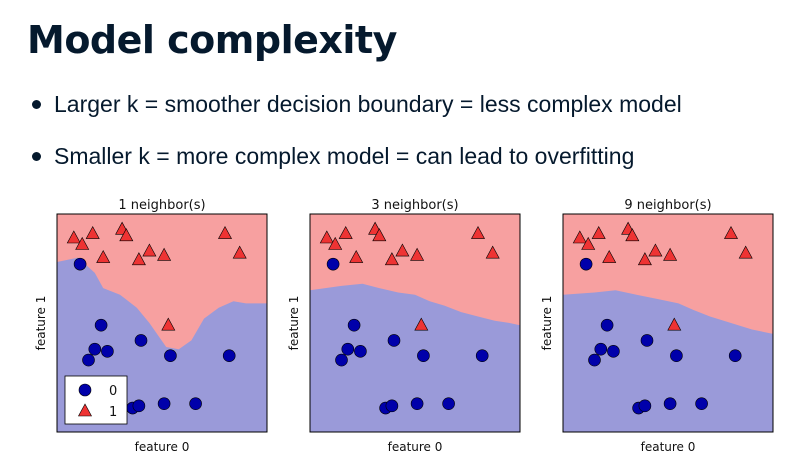 This screenshot has height=462, width=807. Describe the element at coordinates (113, 412) in the screenshot. I see `legend-label-1: 1` at that location.